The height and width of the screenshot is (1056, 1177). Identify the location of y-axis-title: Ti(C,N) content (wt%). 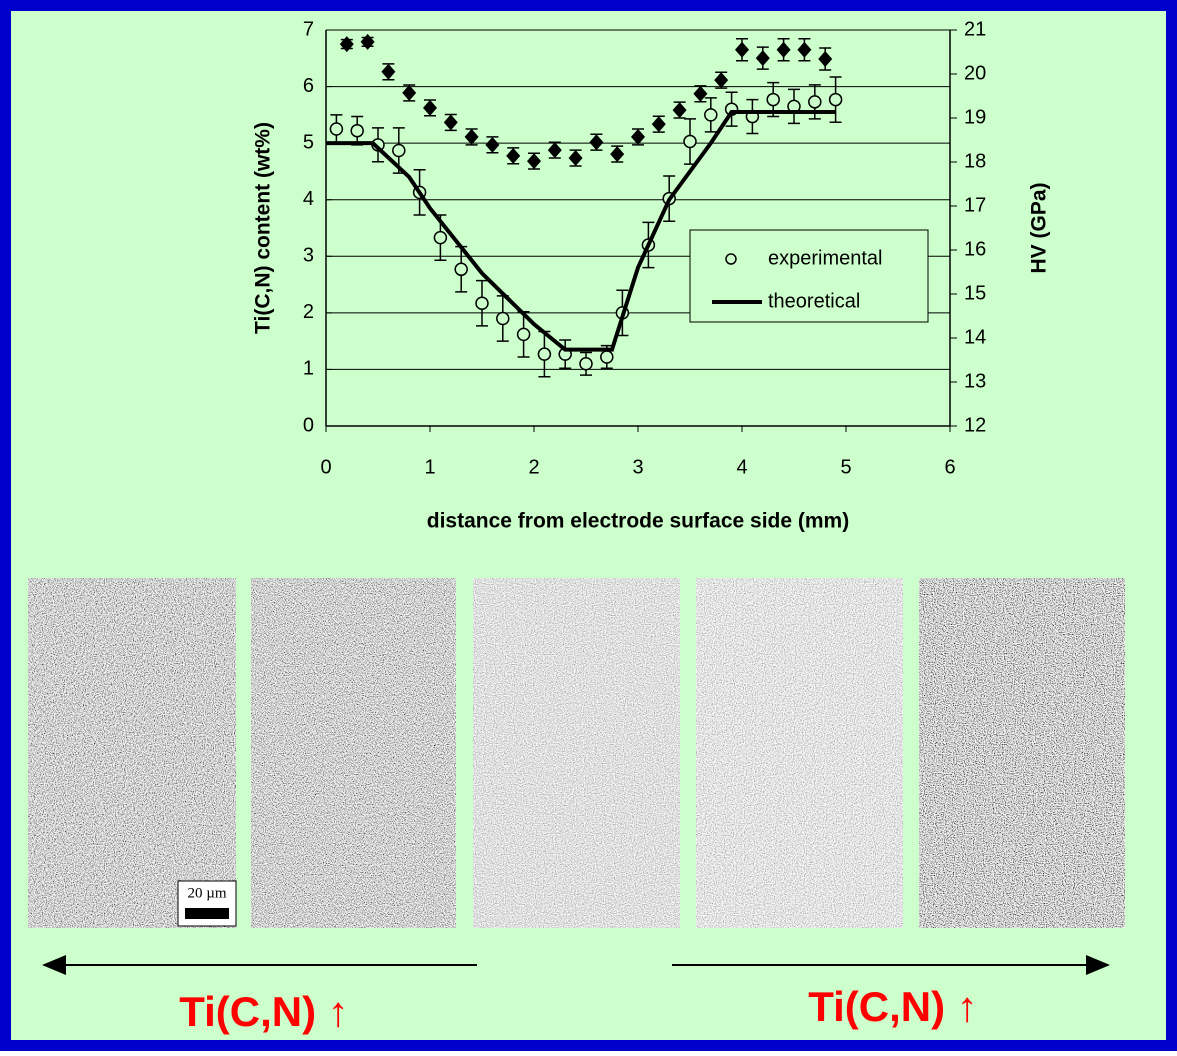
(263, 228).